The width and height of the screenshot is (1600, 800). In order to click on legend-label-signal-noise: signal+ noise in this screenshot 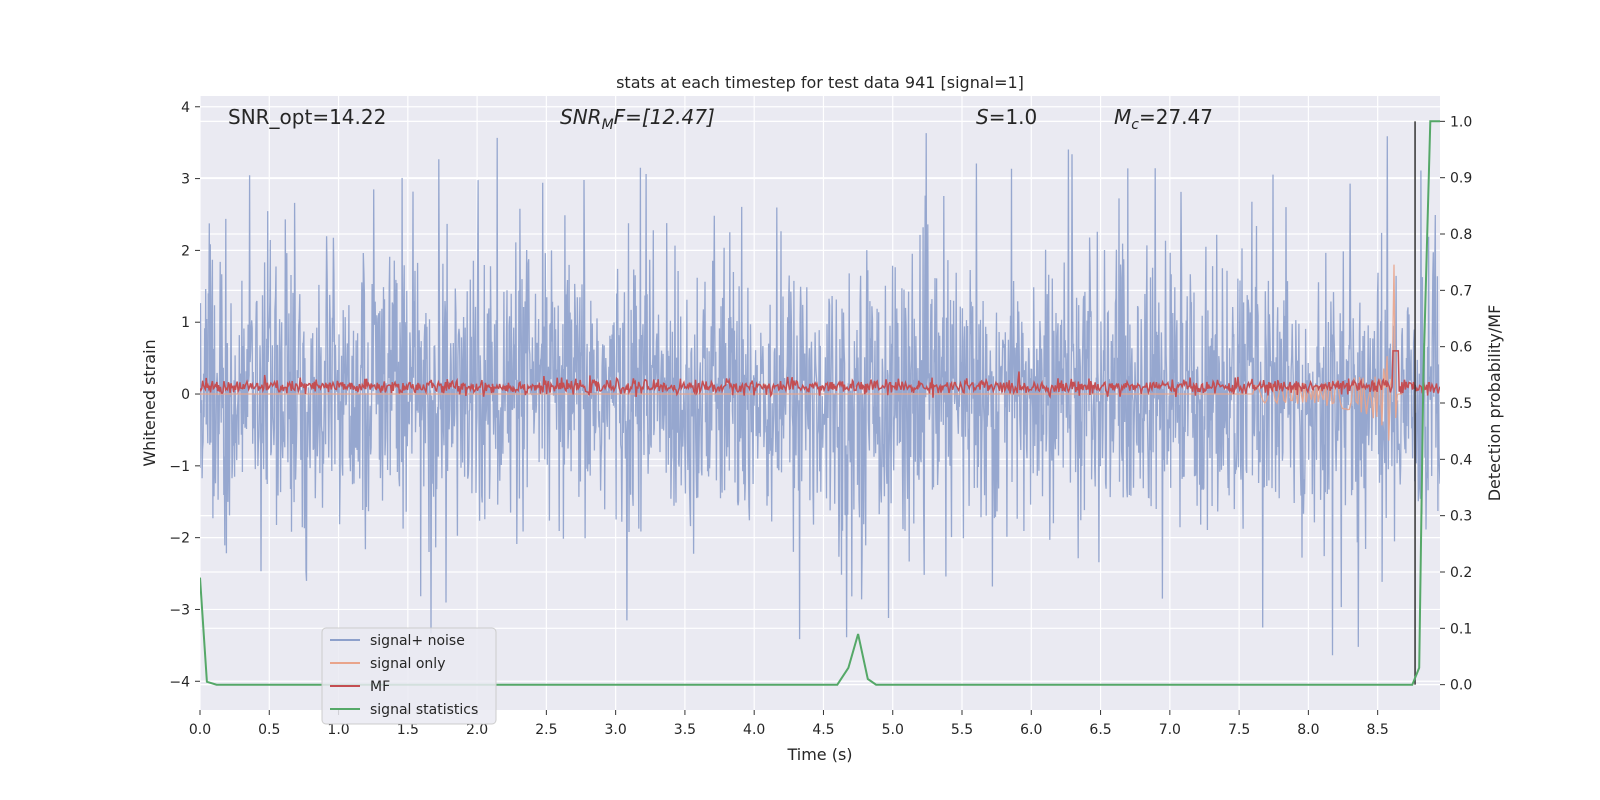, I will do `click(417, 641)`.